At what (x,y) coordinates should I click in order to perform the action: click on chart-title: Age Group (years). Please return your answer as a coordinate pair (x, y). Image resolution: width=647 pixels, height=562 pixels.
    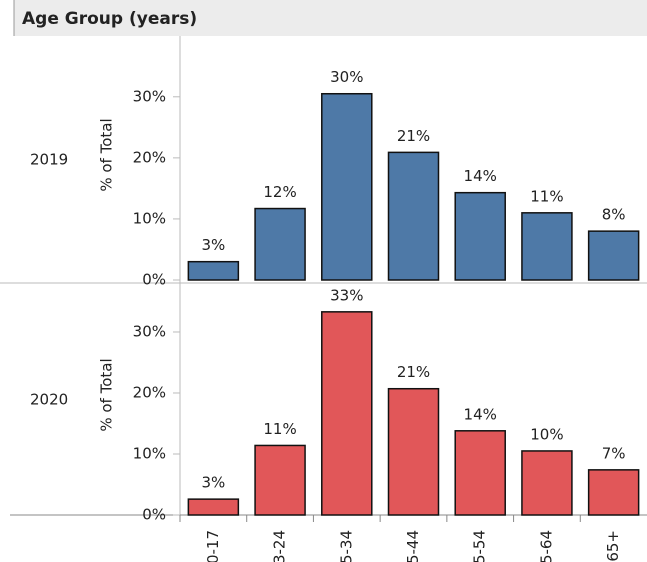
    Looking at the image, I should click on (109, 19).